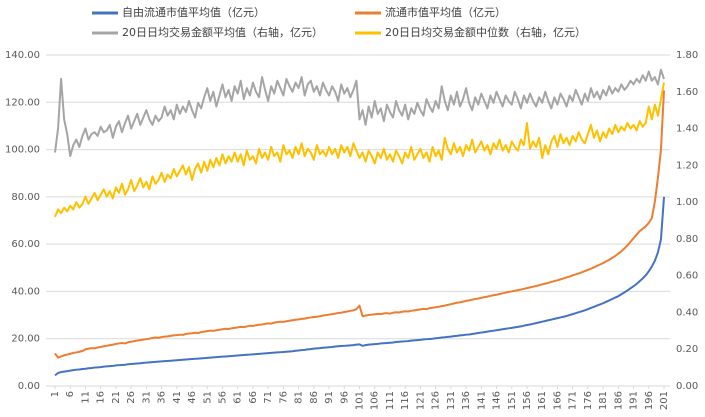 This screenshot has height=417, width=705. What do you see at coordinates (55, 394) in the screenshot?
I see `x-tick-label: 1` at bounding box center [55, 394].